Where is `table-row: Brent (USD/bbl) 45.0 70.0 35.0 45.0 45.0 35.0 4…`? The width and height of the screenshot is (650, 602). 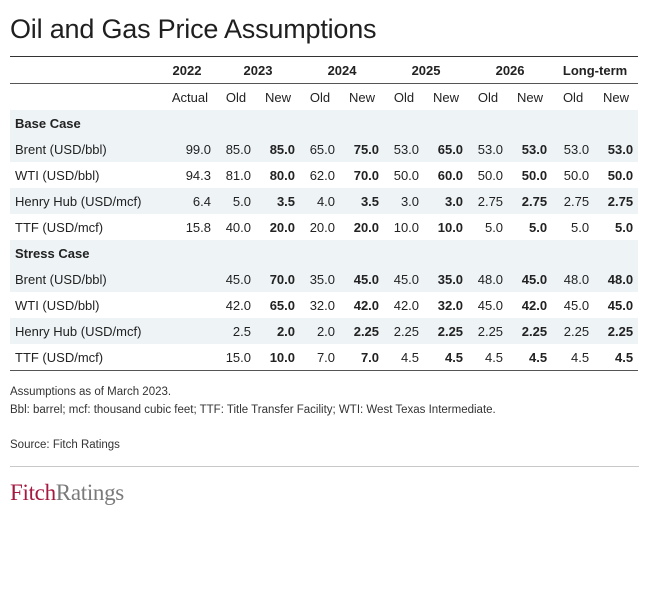
table-row: Brent (USD/bbl) 45.0 70.0 35.0 45.0 45.0 35.0 4… is located at coordinates (324, 279).